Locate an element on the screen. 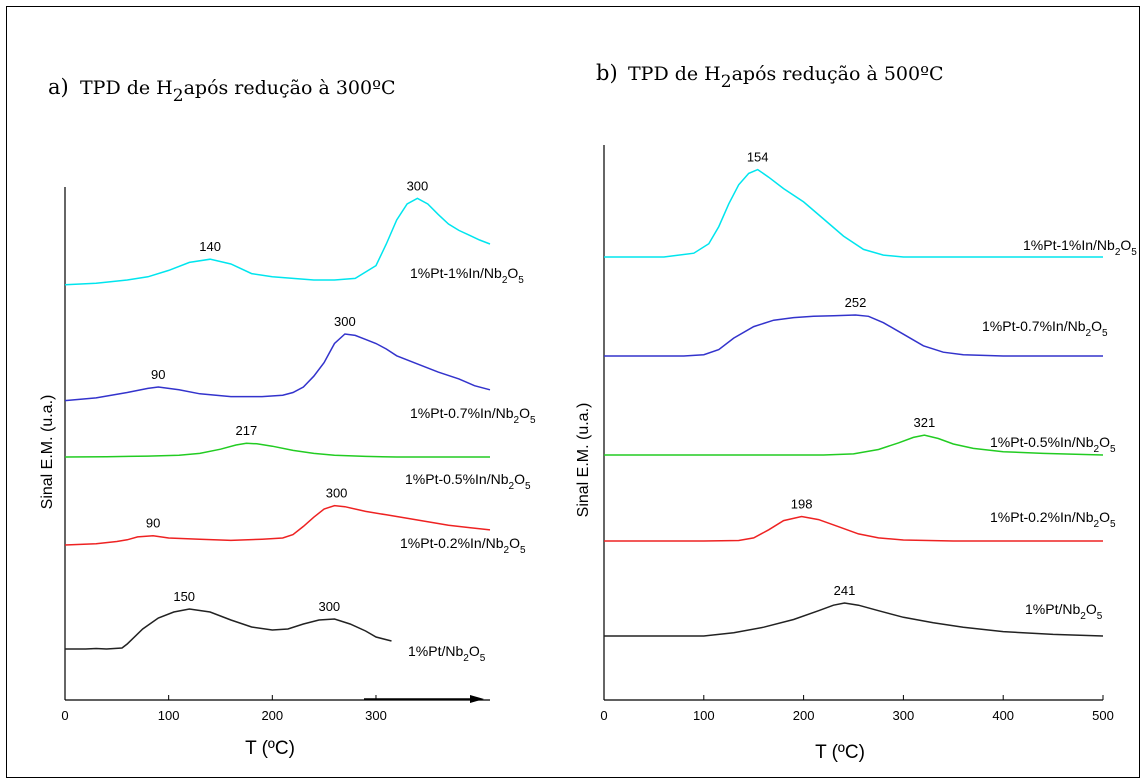  x-tick-label: 400 is located at coordinates (1003, 715).